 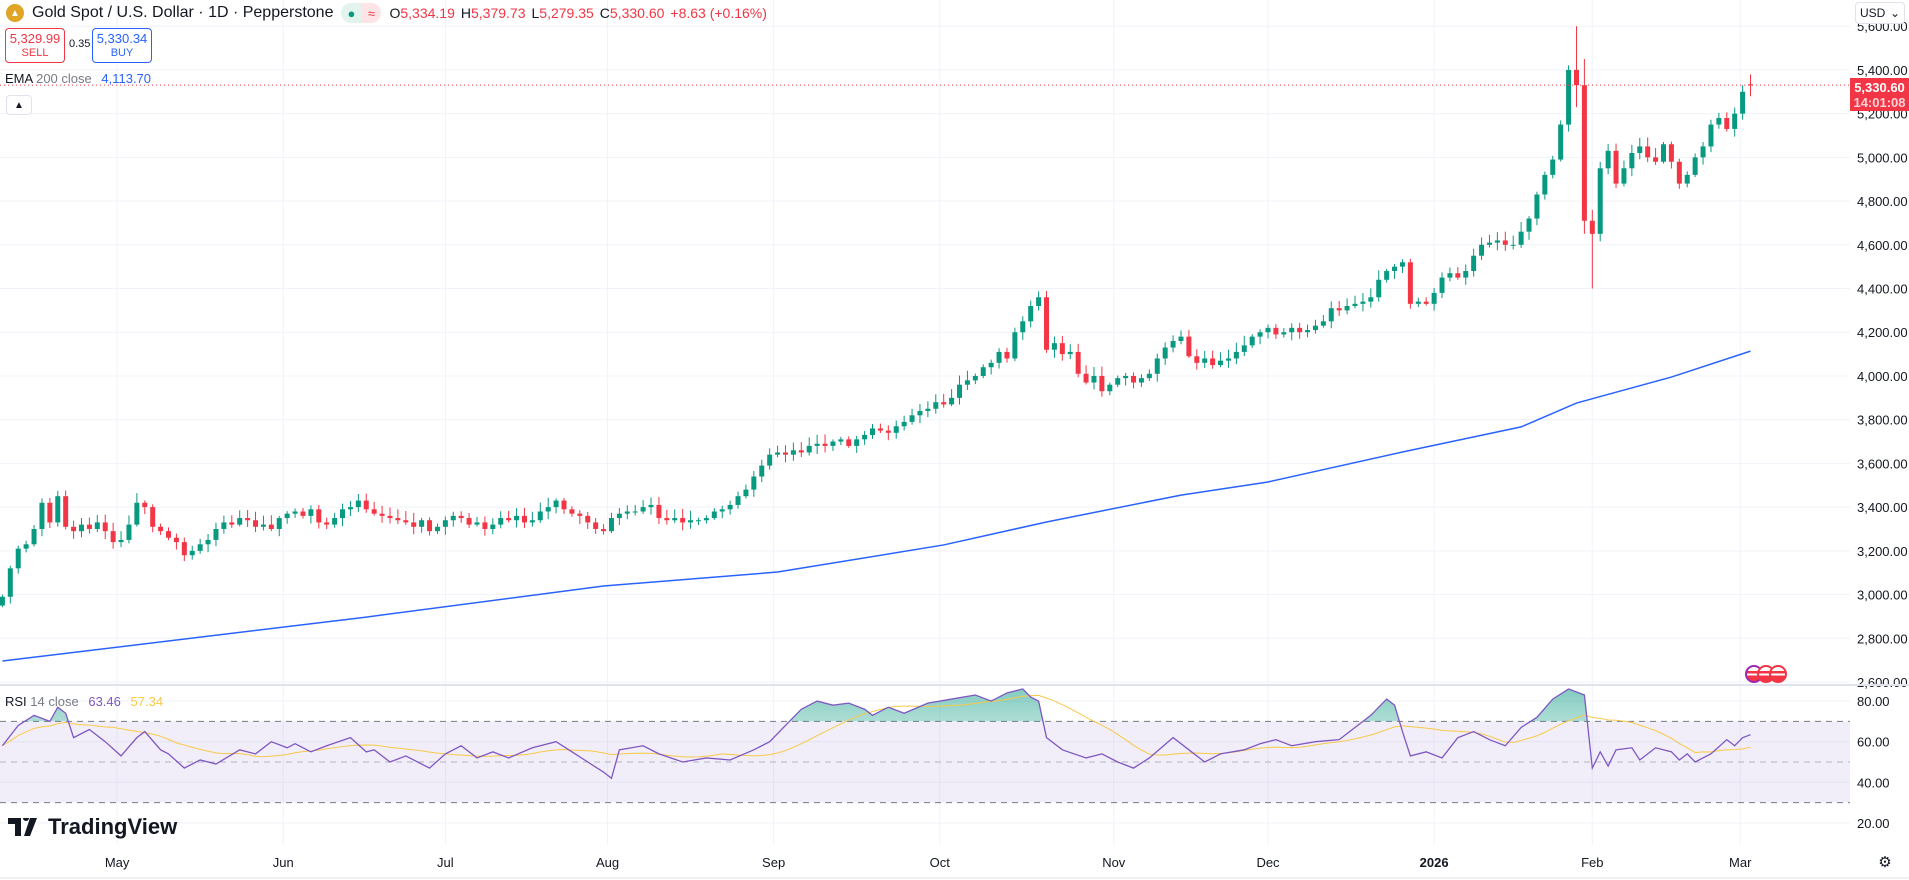 I want to click on tradingview-logo: TradingView, so click(x=92, y=827).